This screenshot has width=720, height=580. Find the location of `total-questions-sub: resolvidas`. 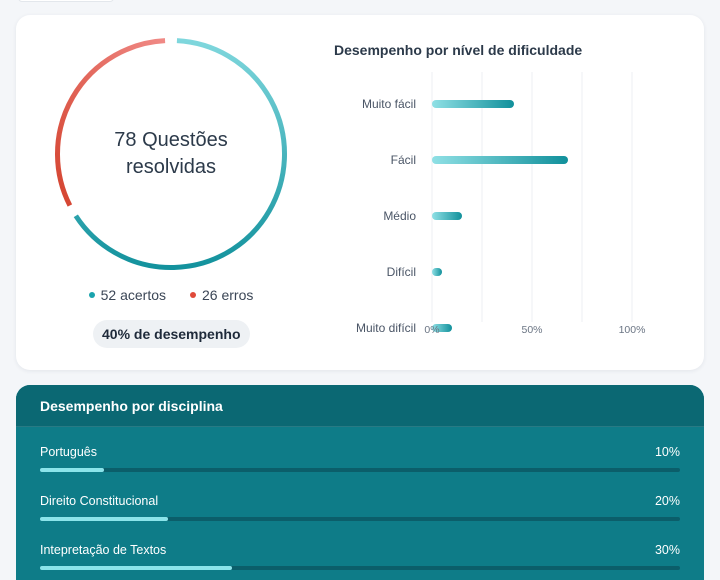

total-questions-sub: resolvidas is located at coordinates (171, 167).